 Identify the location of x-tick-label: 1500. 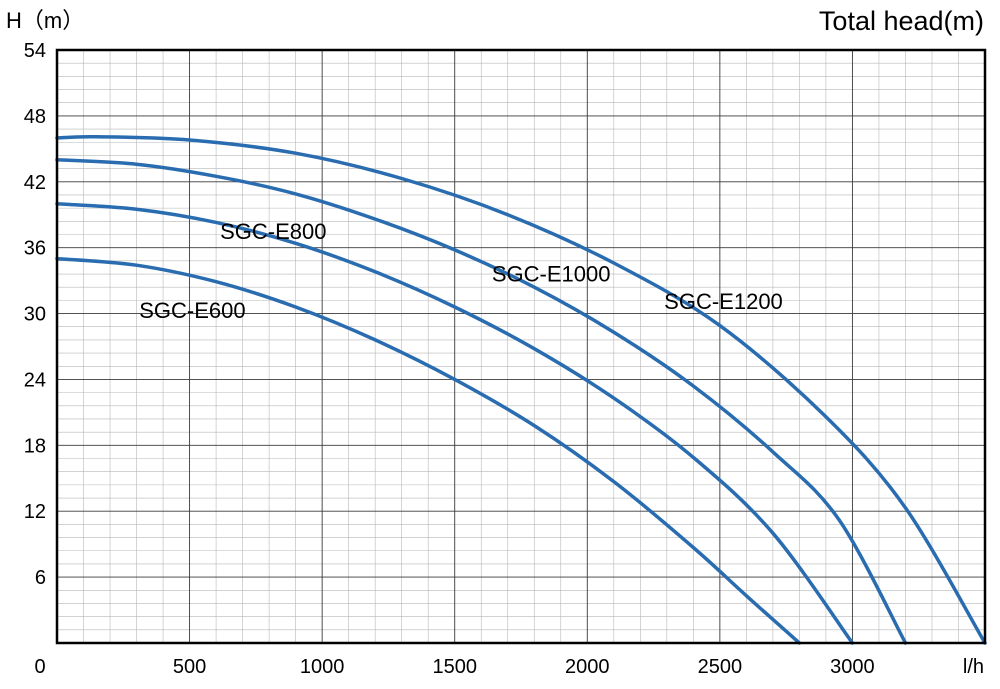
(454, 667).